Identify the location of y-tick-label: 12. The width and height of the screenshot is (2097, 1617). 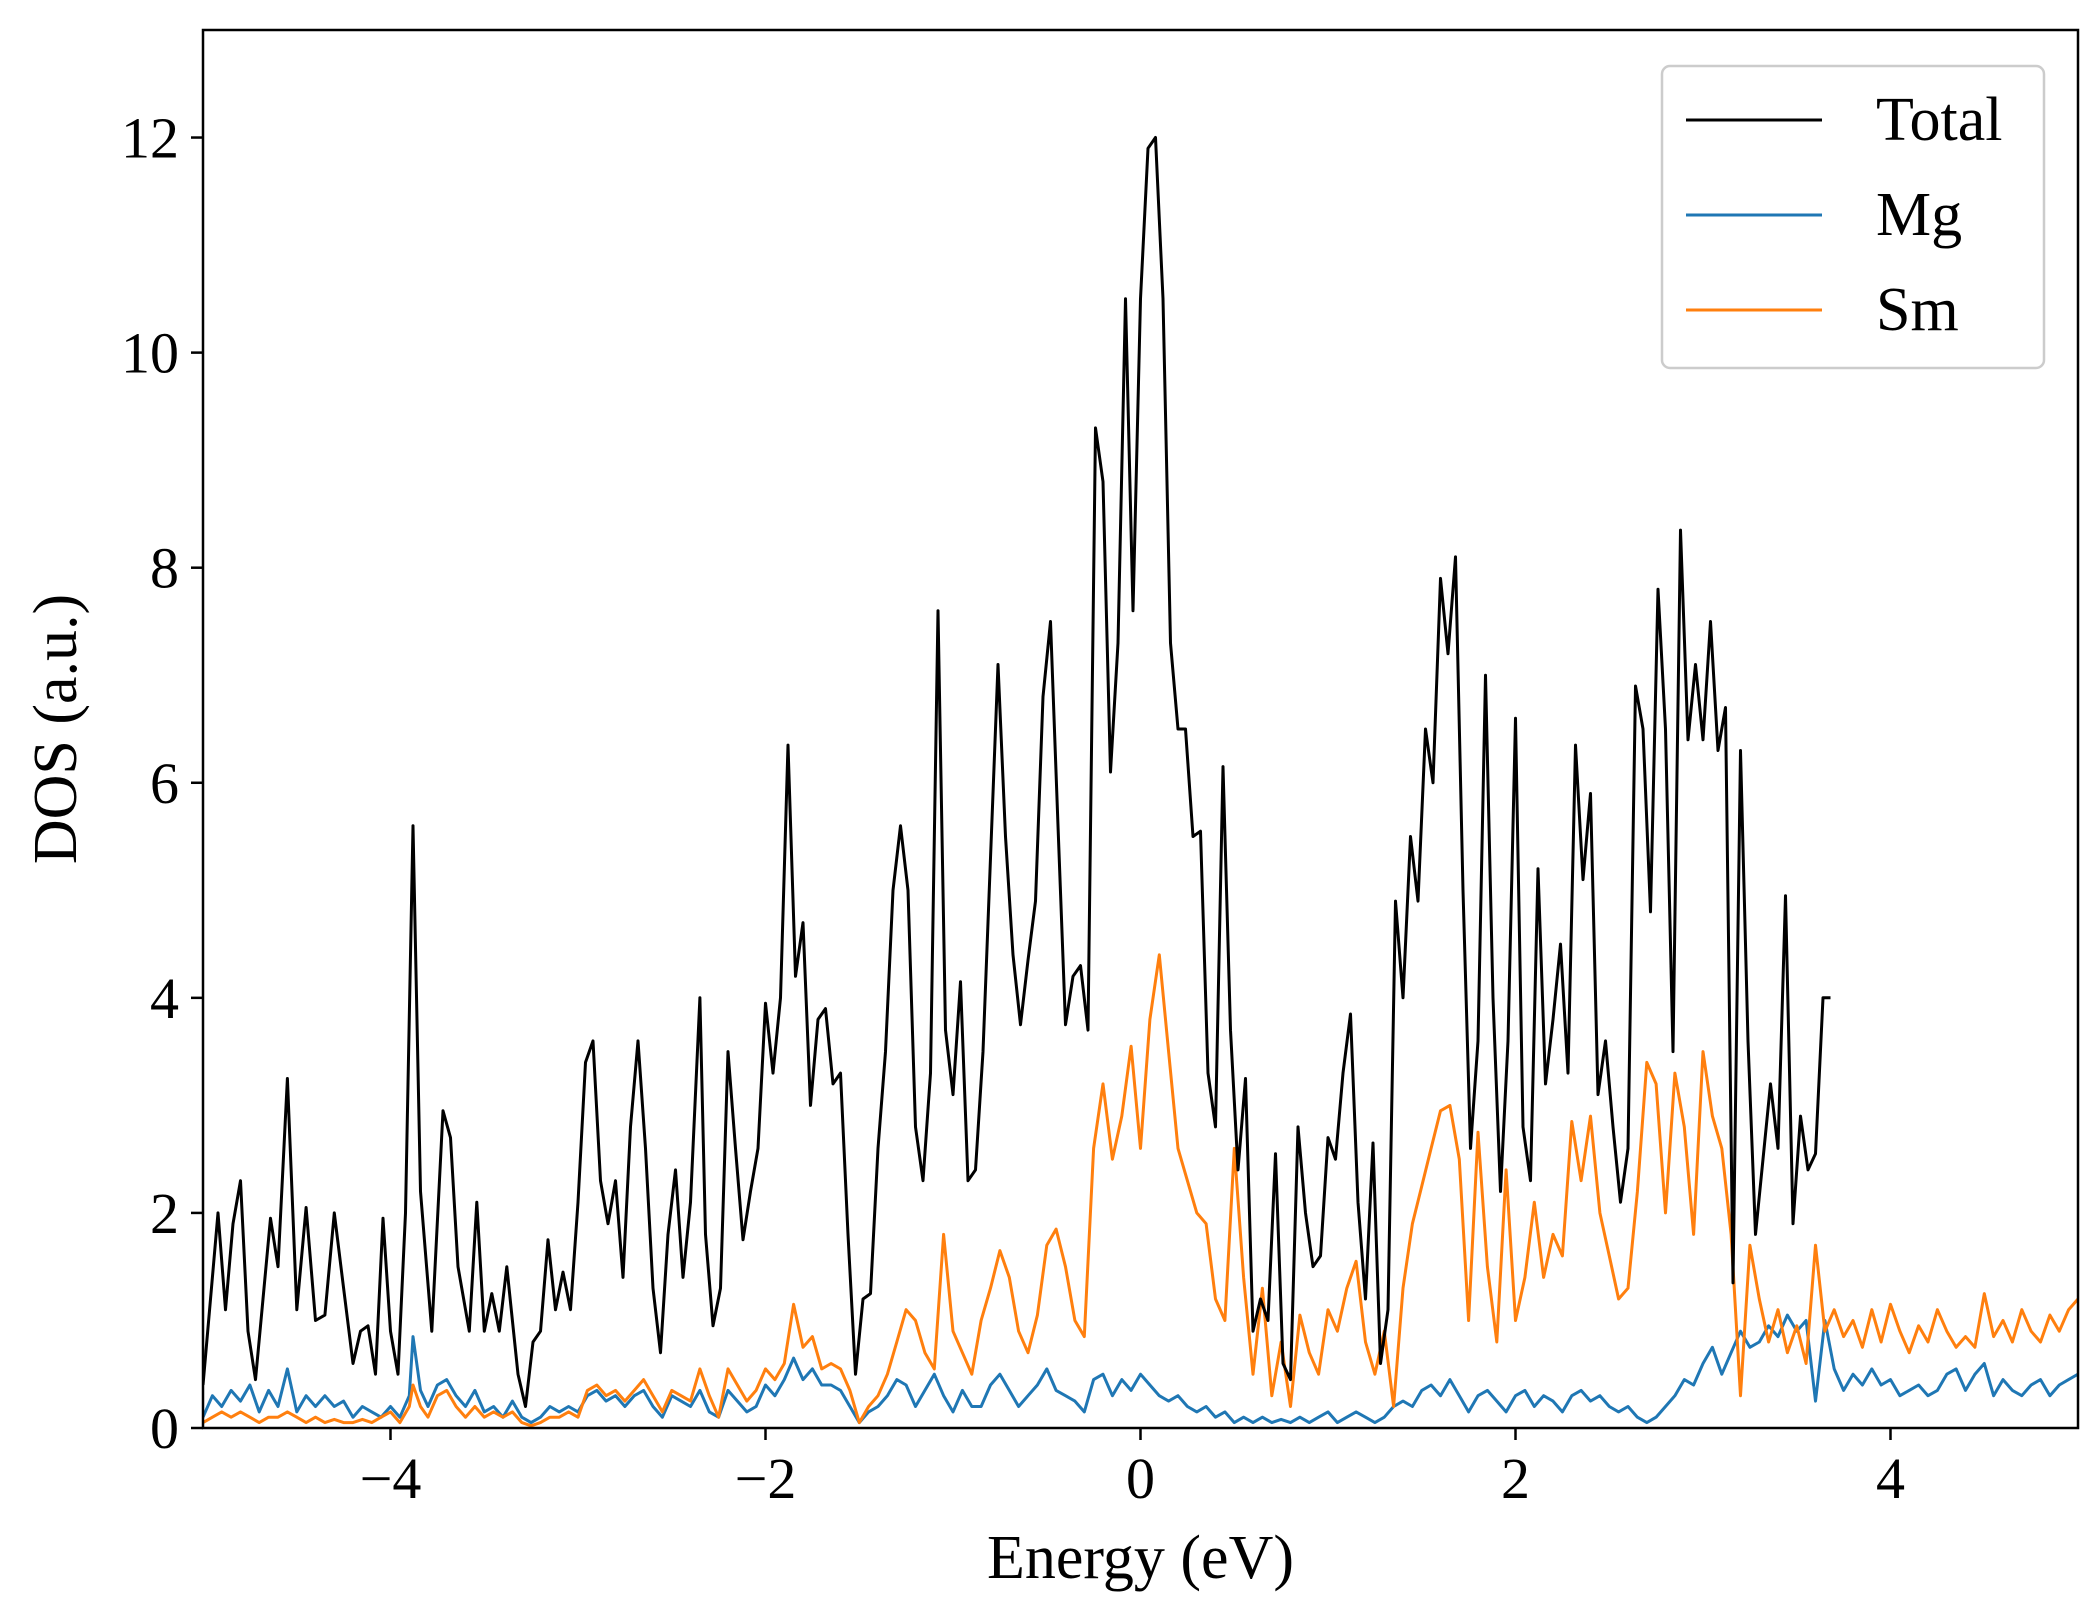
(150, 138).